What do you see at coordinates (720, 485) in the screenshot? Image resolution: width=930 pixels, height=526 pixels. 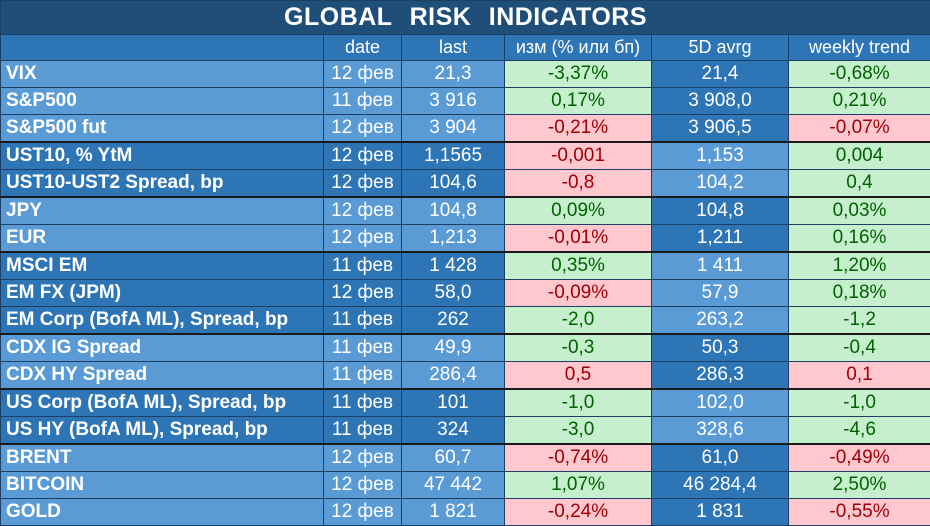 I see `five-day-average-cell: 46 284,4` at bounding box center [720, 485].